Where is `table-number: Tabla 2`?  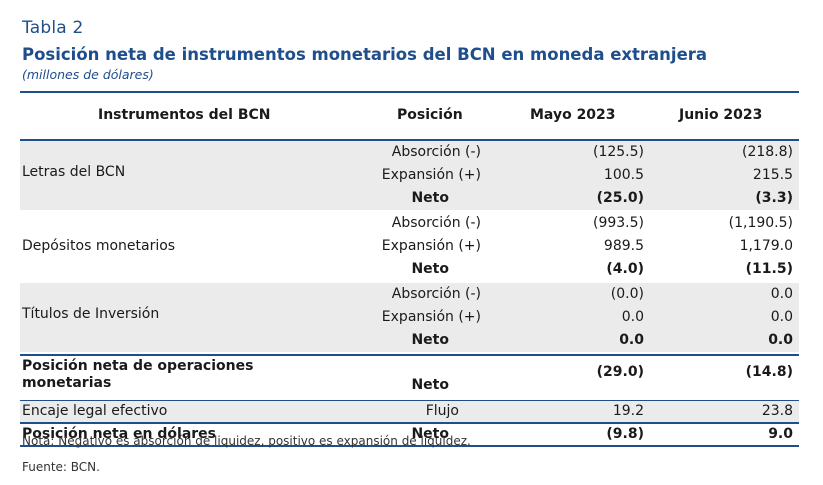 table-number: Tabla 2 is located at coordinates (53, 28).